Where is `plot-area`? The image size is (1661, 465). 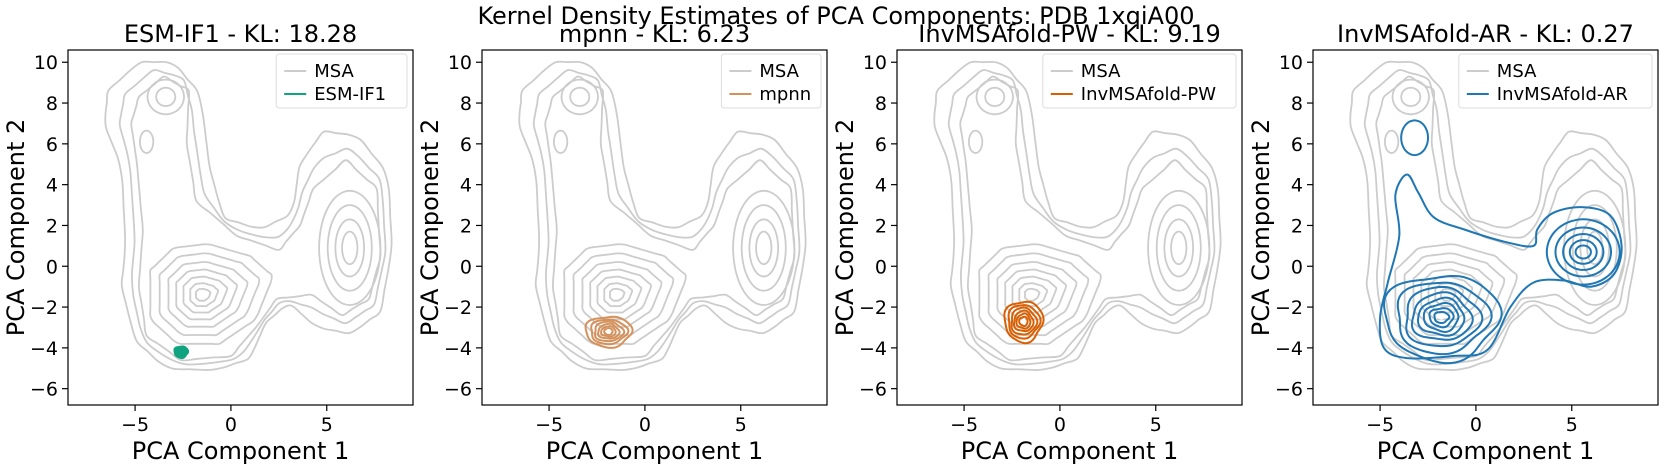 plot-area is located at coordinates (1493, 215).